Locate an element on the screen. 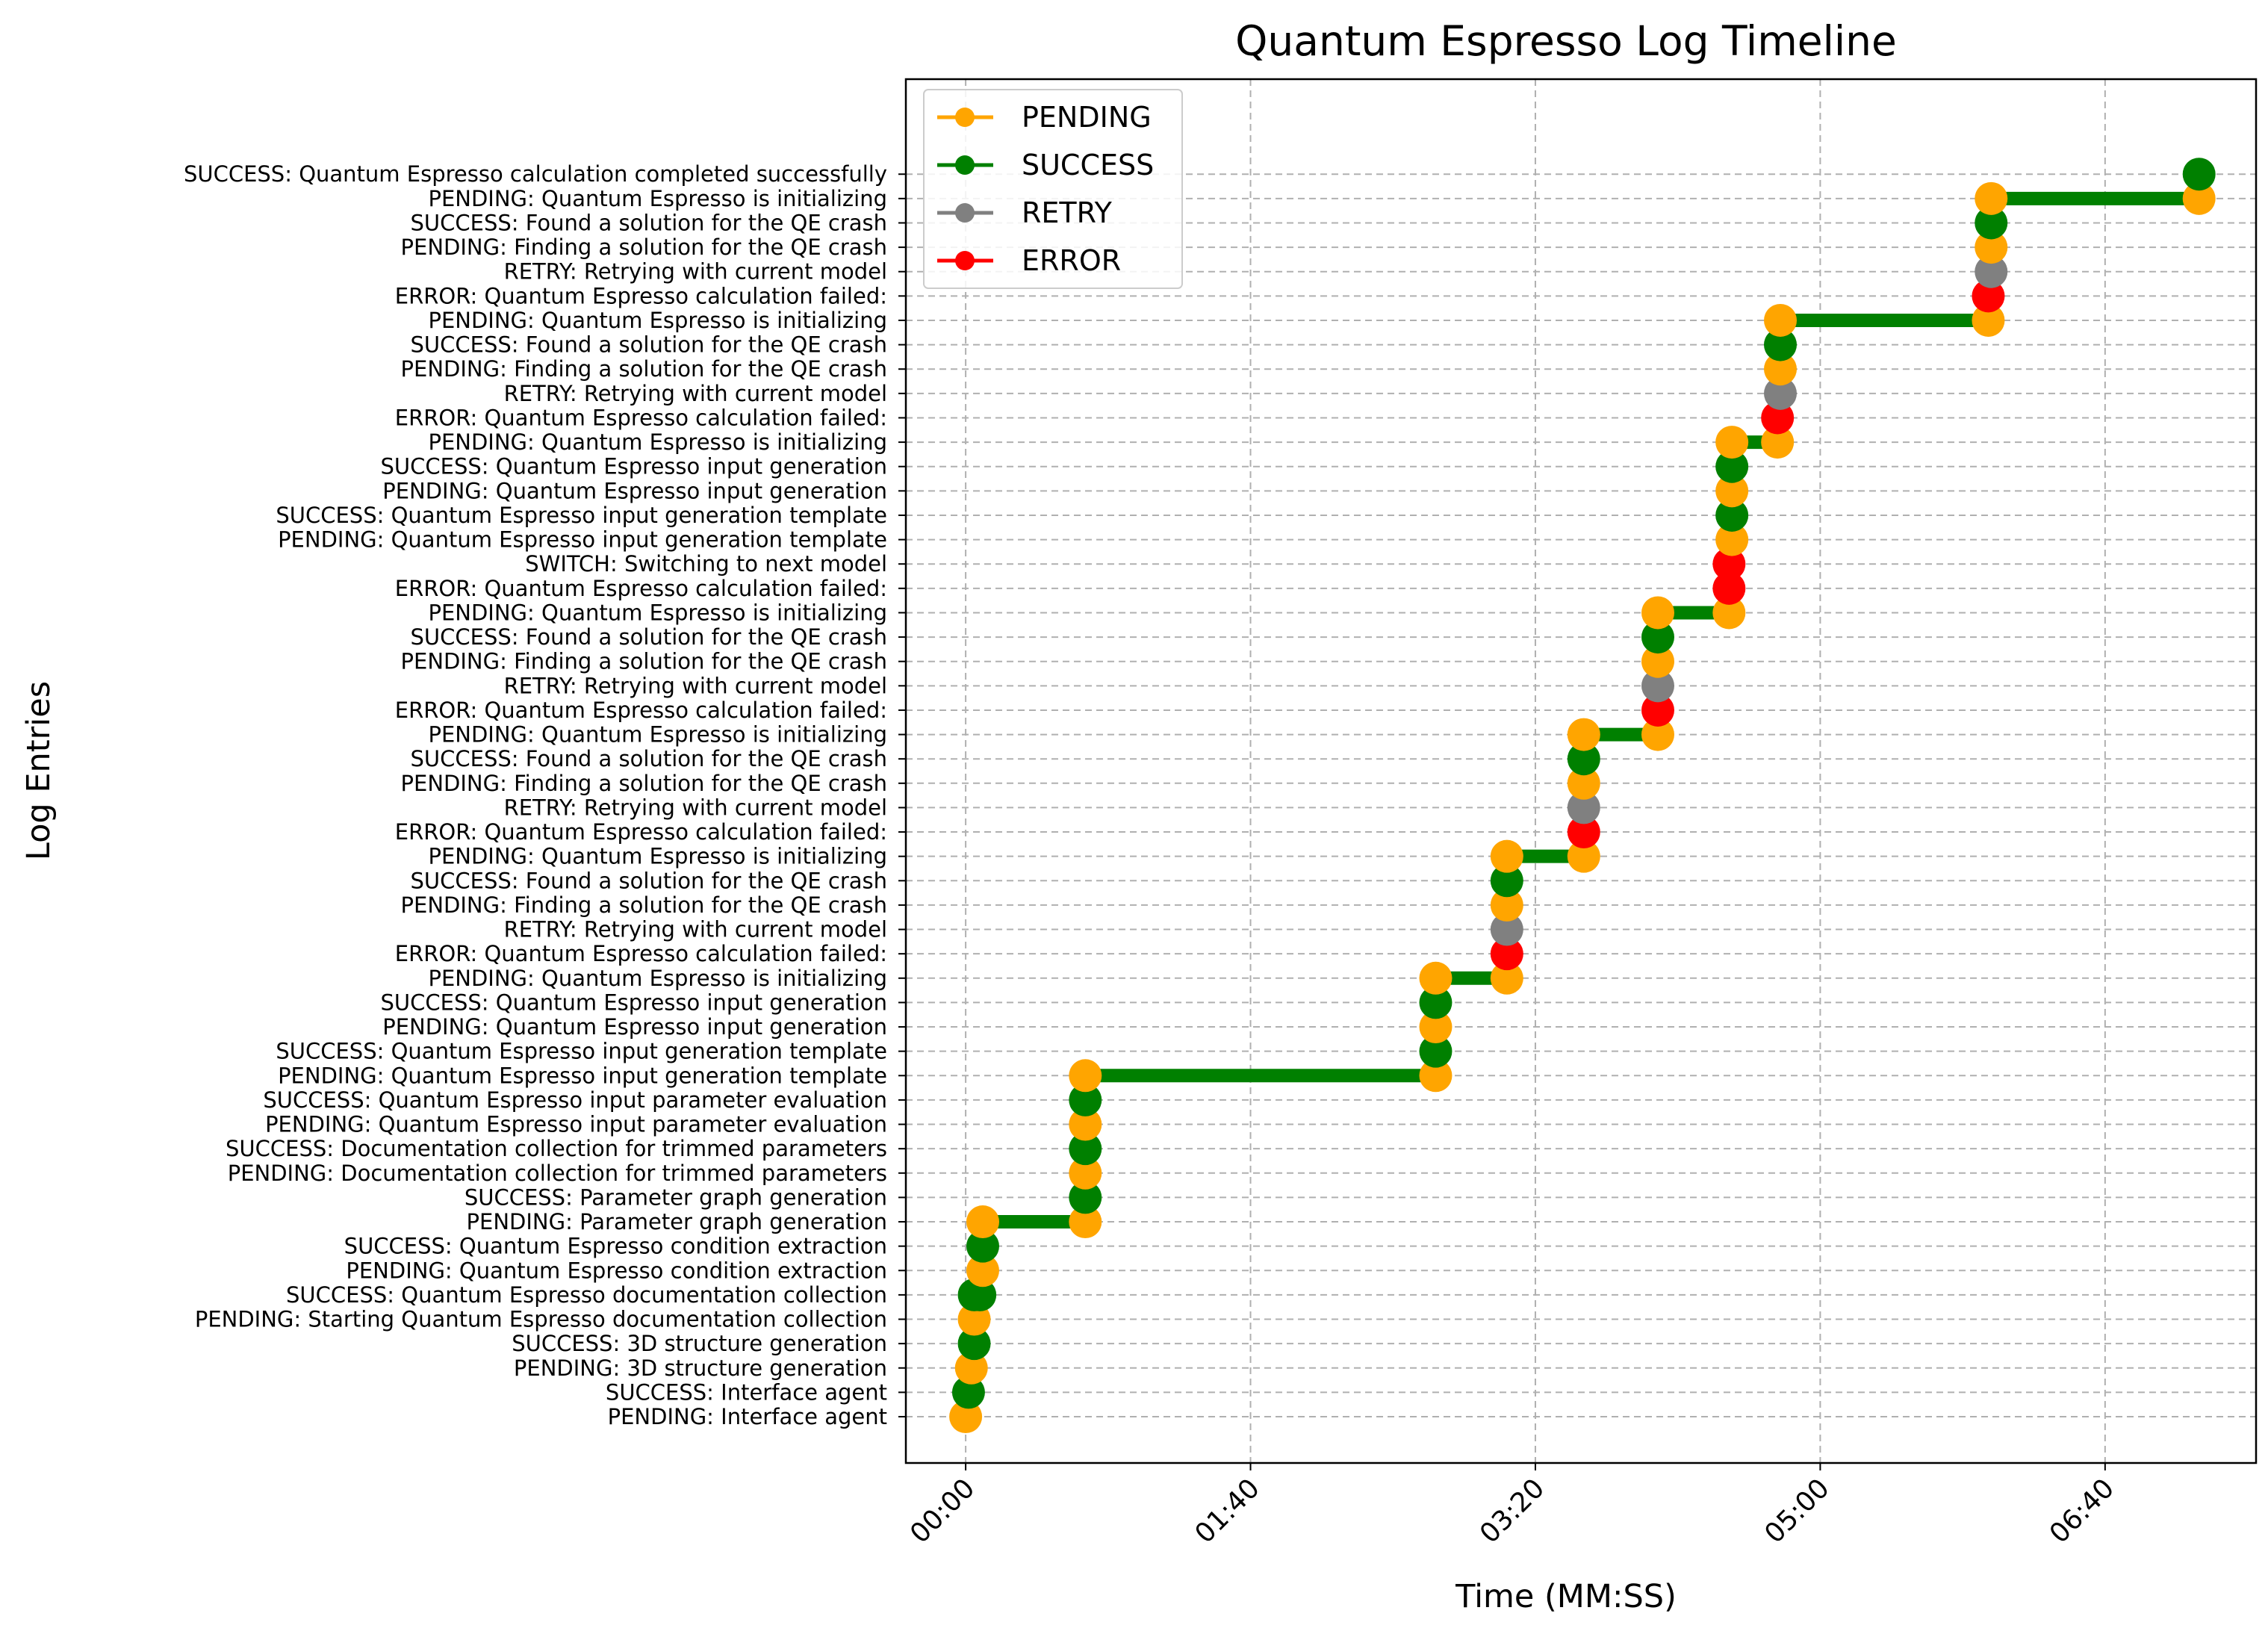  legend: PENDING SUCCESS RETRY ERROR is located at coordinates (1053, 189).